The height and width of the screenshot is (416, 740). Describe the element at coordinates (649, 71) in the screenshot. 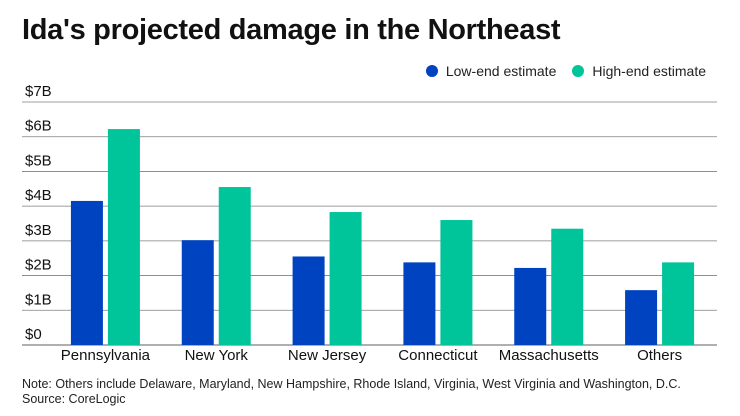

I see `legend-label-high: High-end estimate` at that location.